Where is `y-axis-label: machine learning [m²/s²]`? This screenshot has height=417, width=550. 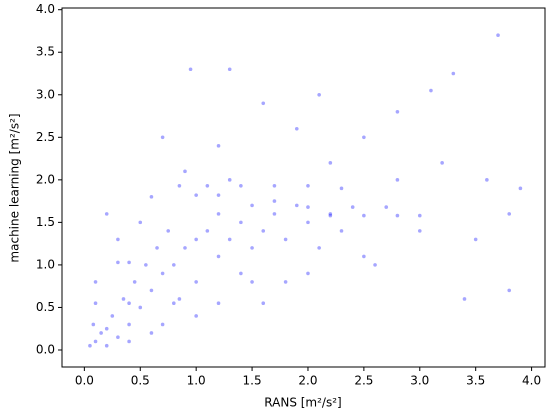 y-axis-label: machine learning [m²/s²] is located at coordinates (15, 187).